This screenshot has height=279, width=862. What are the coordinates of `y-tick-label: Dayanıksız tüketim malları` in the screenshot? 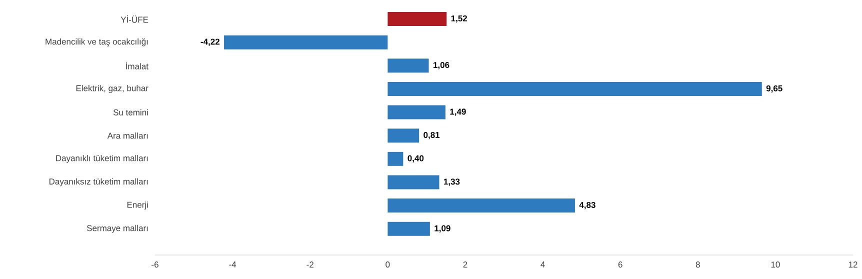 It's located at (98, 182).